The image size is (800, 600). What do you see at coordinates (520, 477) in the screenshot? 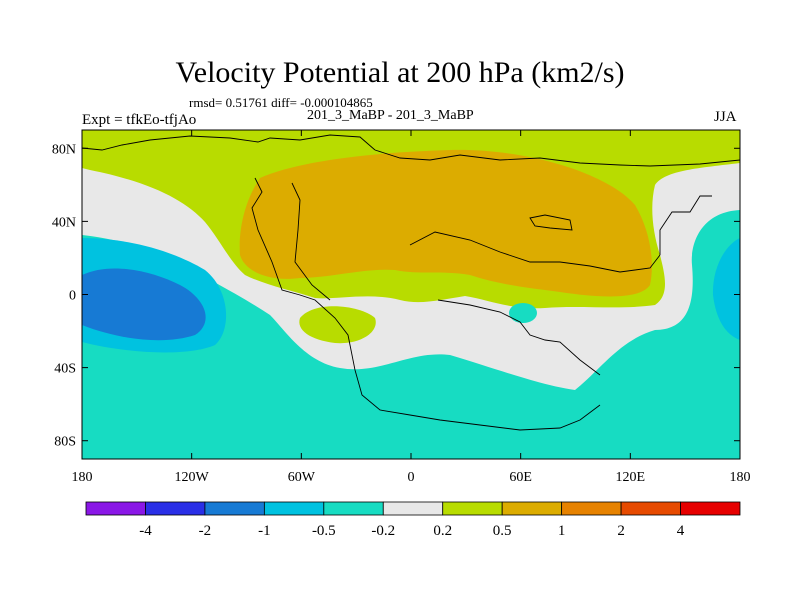
I see `x-tick-label: 60E` at bounding box center [520, 477].